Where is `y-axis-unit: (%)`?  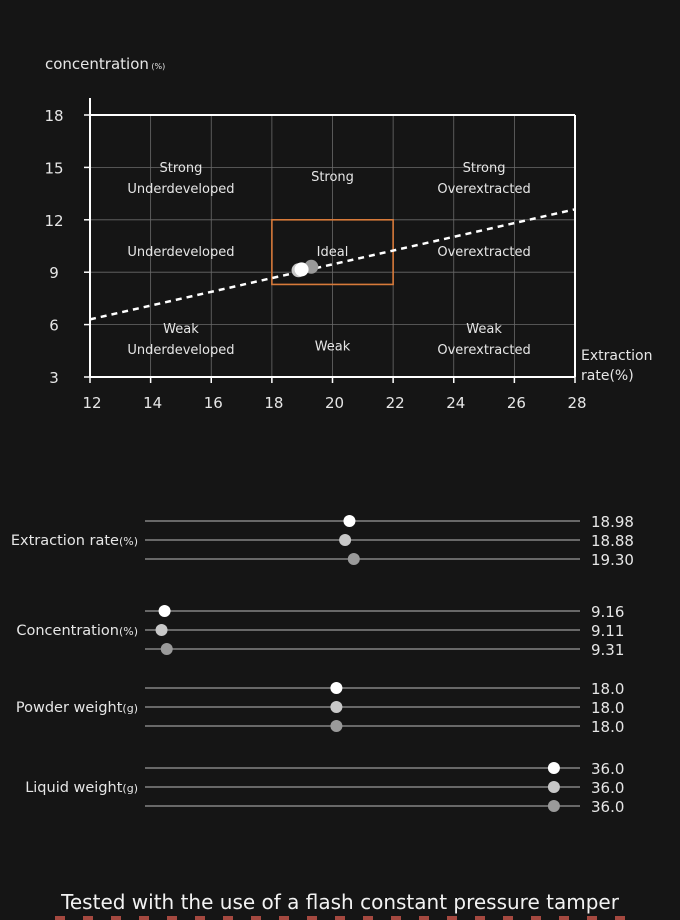
y-axis-unit: (%) is located at coordinates (157, 66).